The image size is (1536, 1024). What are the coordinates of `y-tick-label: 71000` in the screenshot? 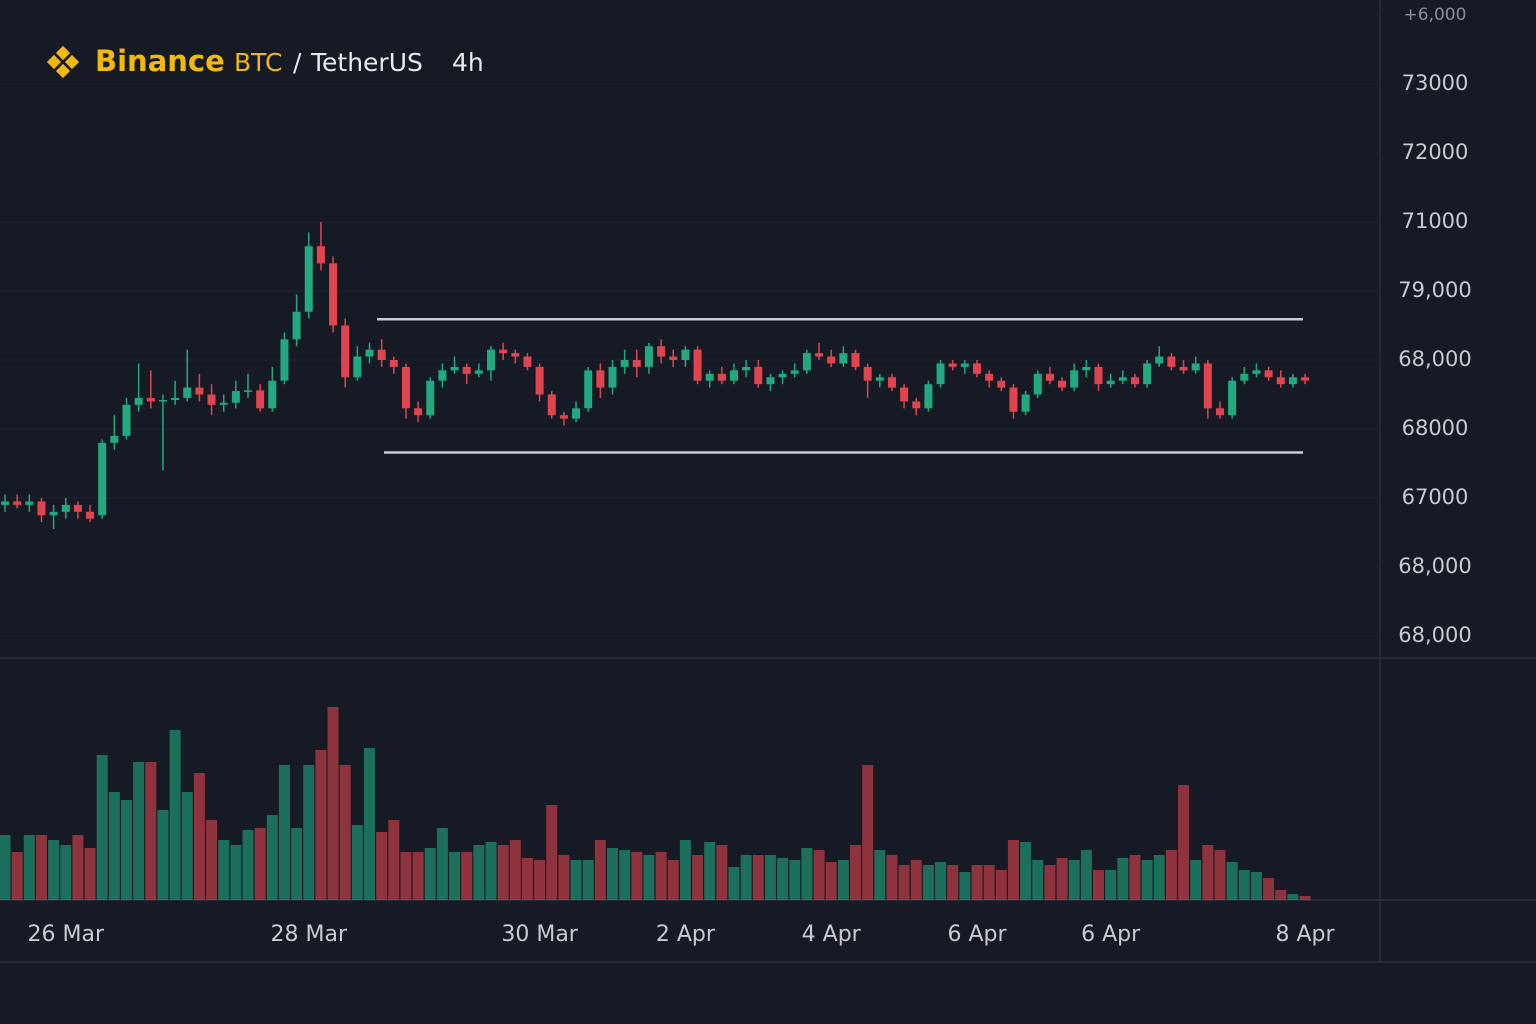 It's located at (1435, 221).